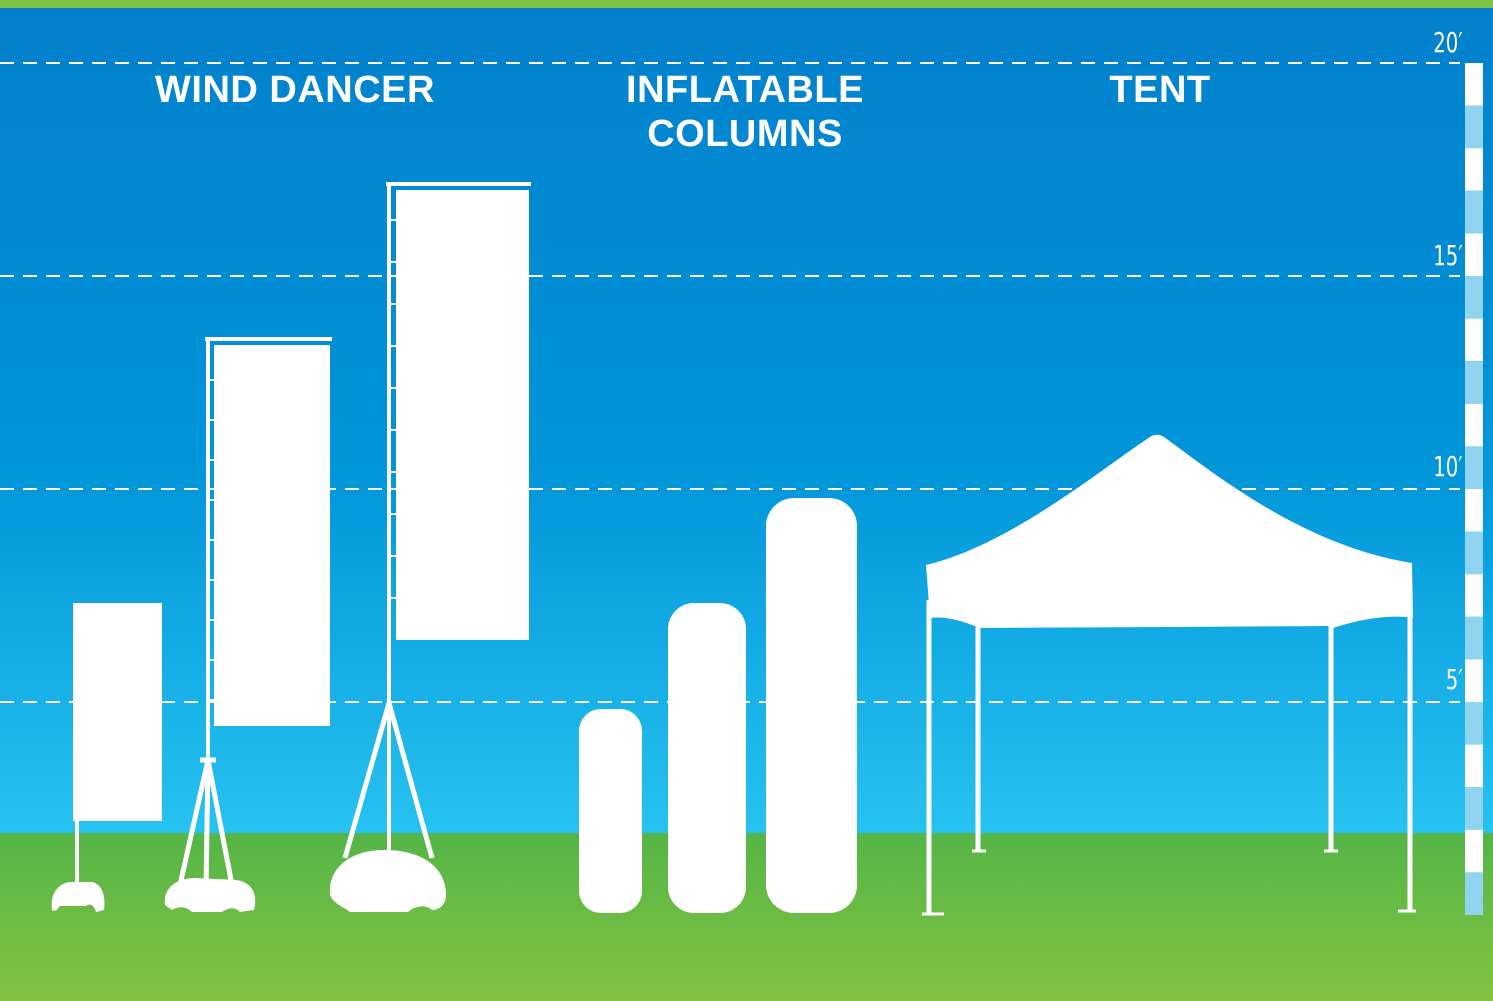  I want to click on wind-dancer-medium-tripod, so click(206, 824).